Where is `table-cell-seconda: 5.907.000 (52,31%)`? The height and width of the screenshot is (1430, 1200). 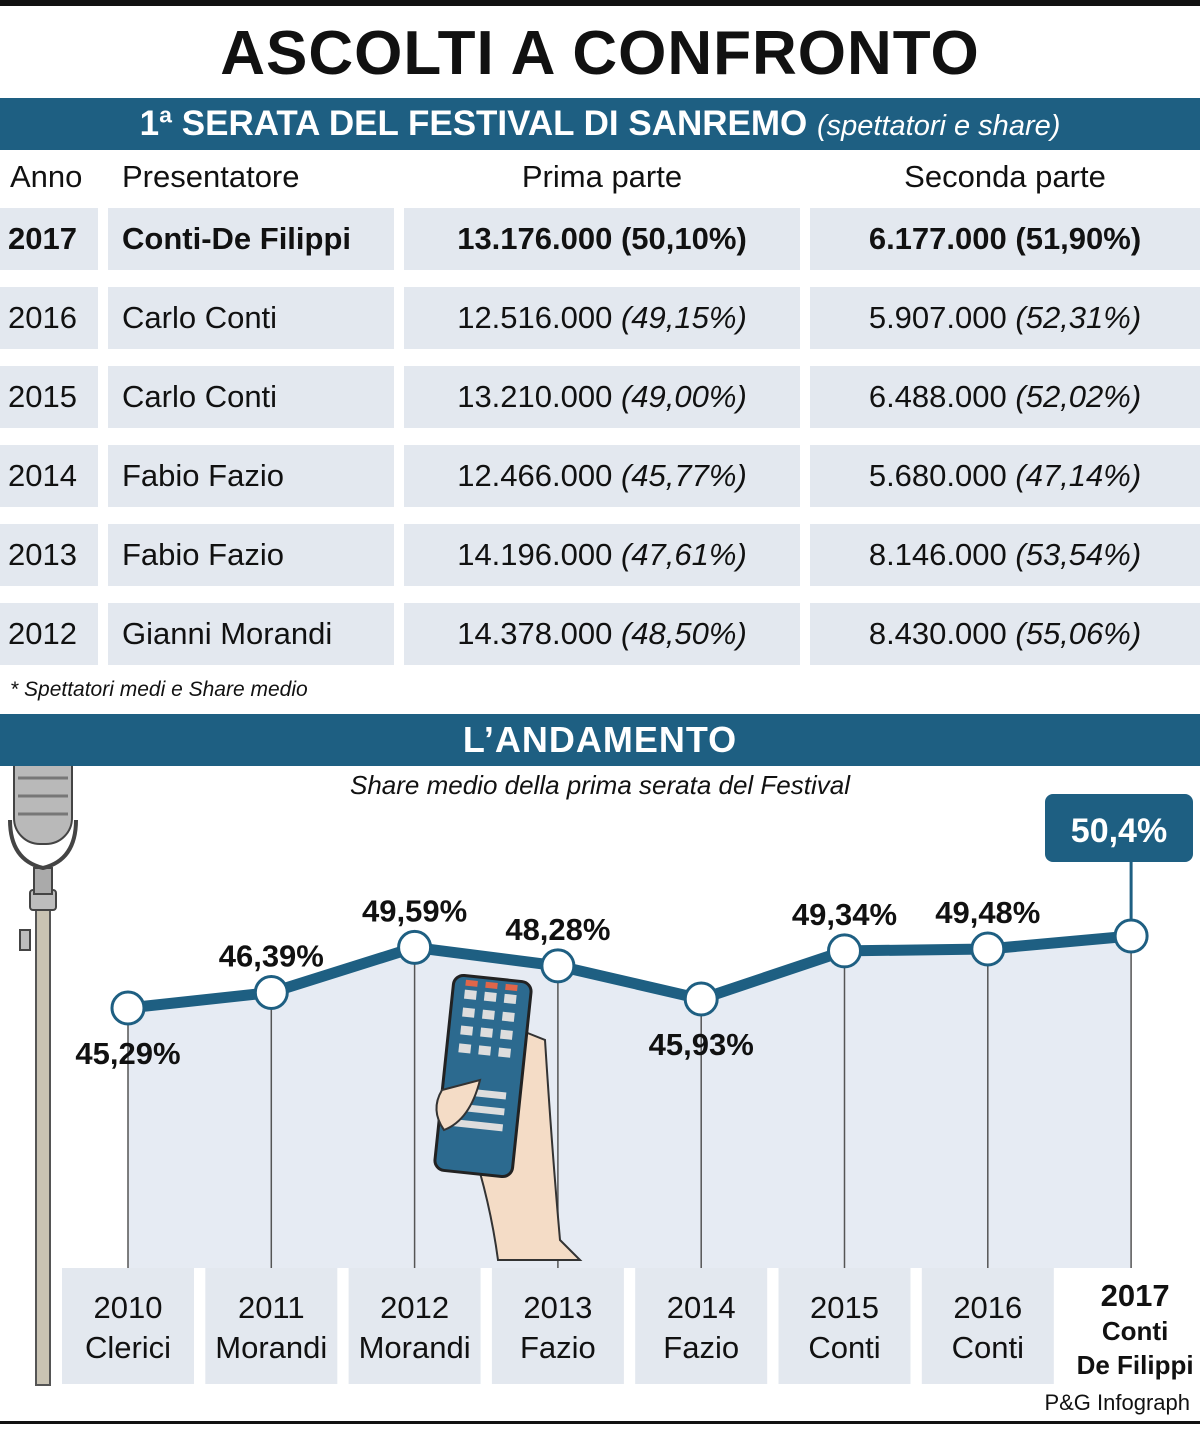 table-cell-seconda: 5.907.000 (52,31%) is located at coordinates (1005, 318).